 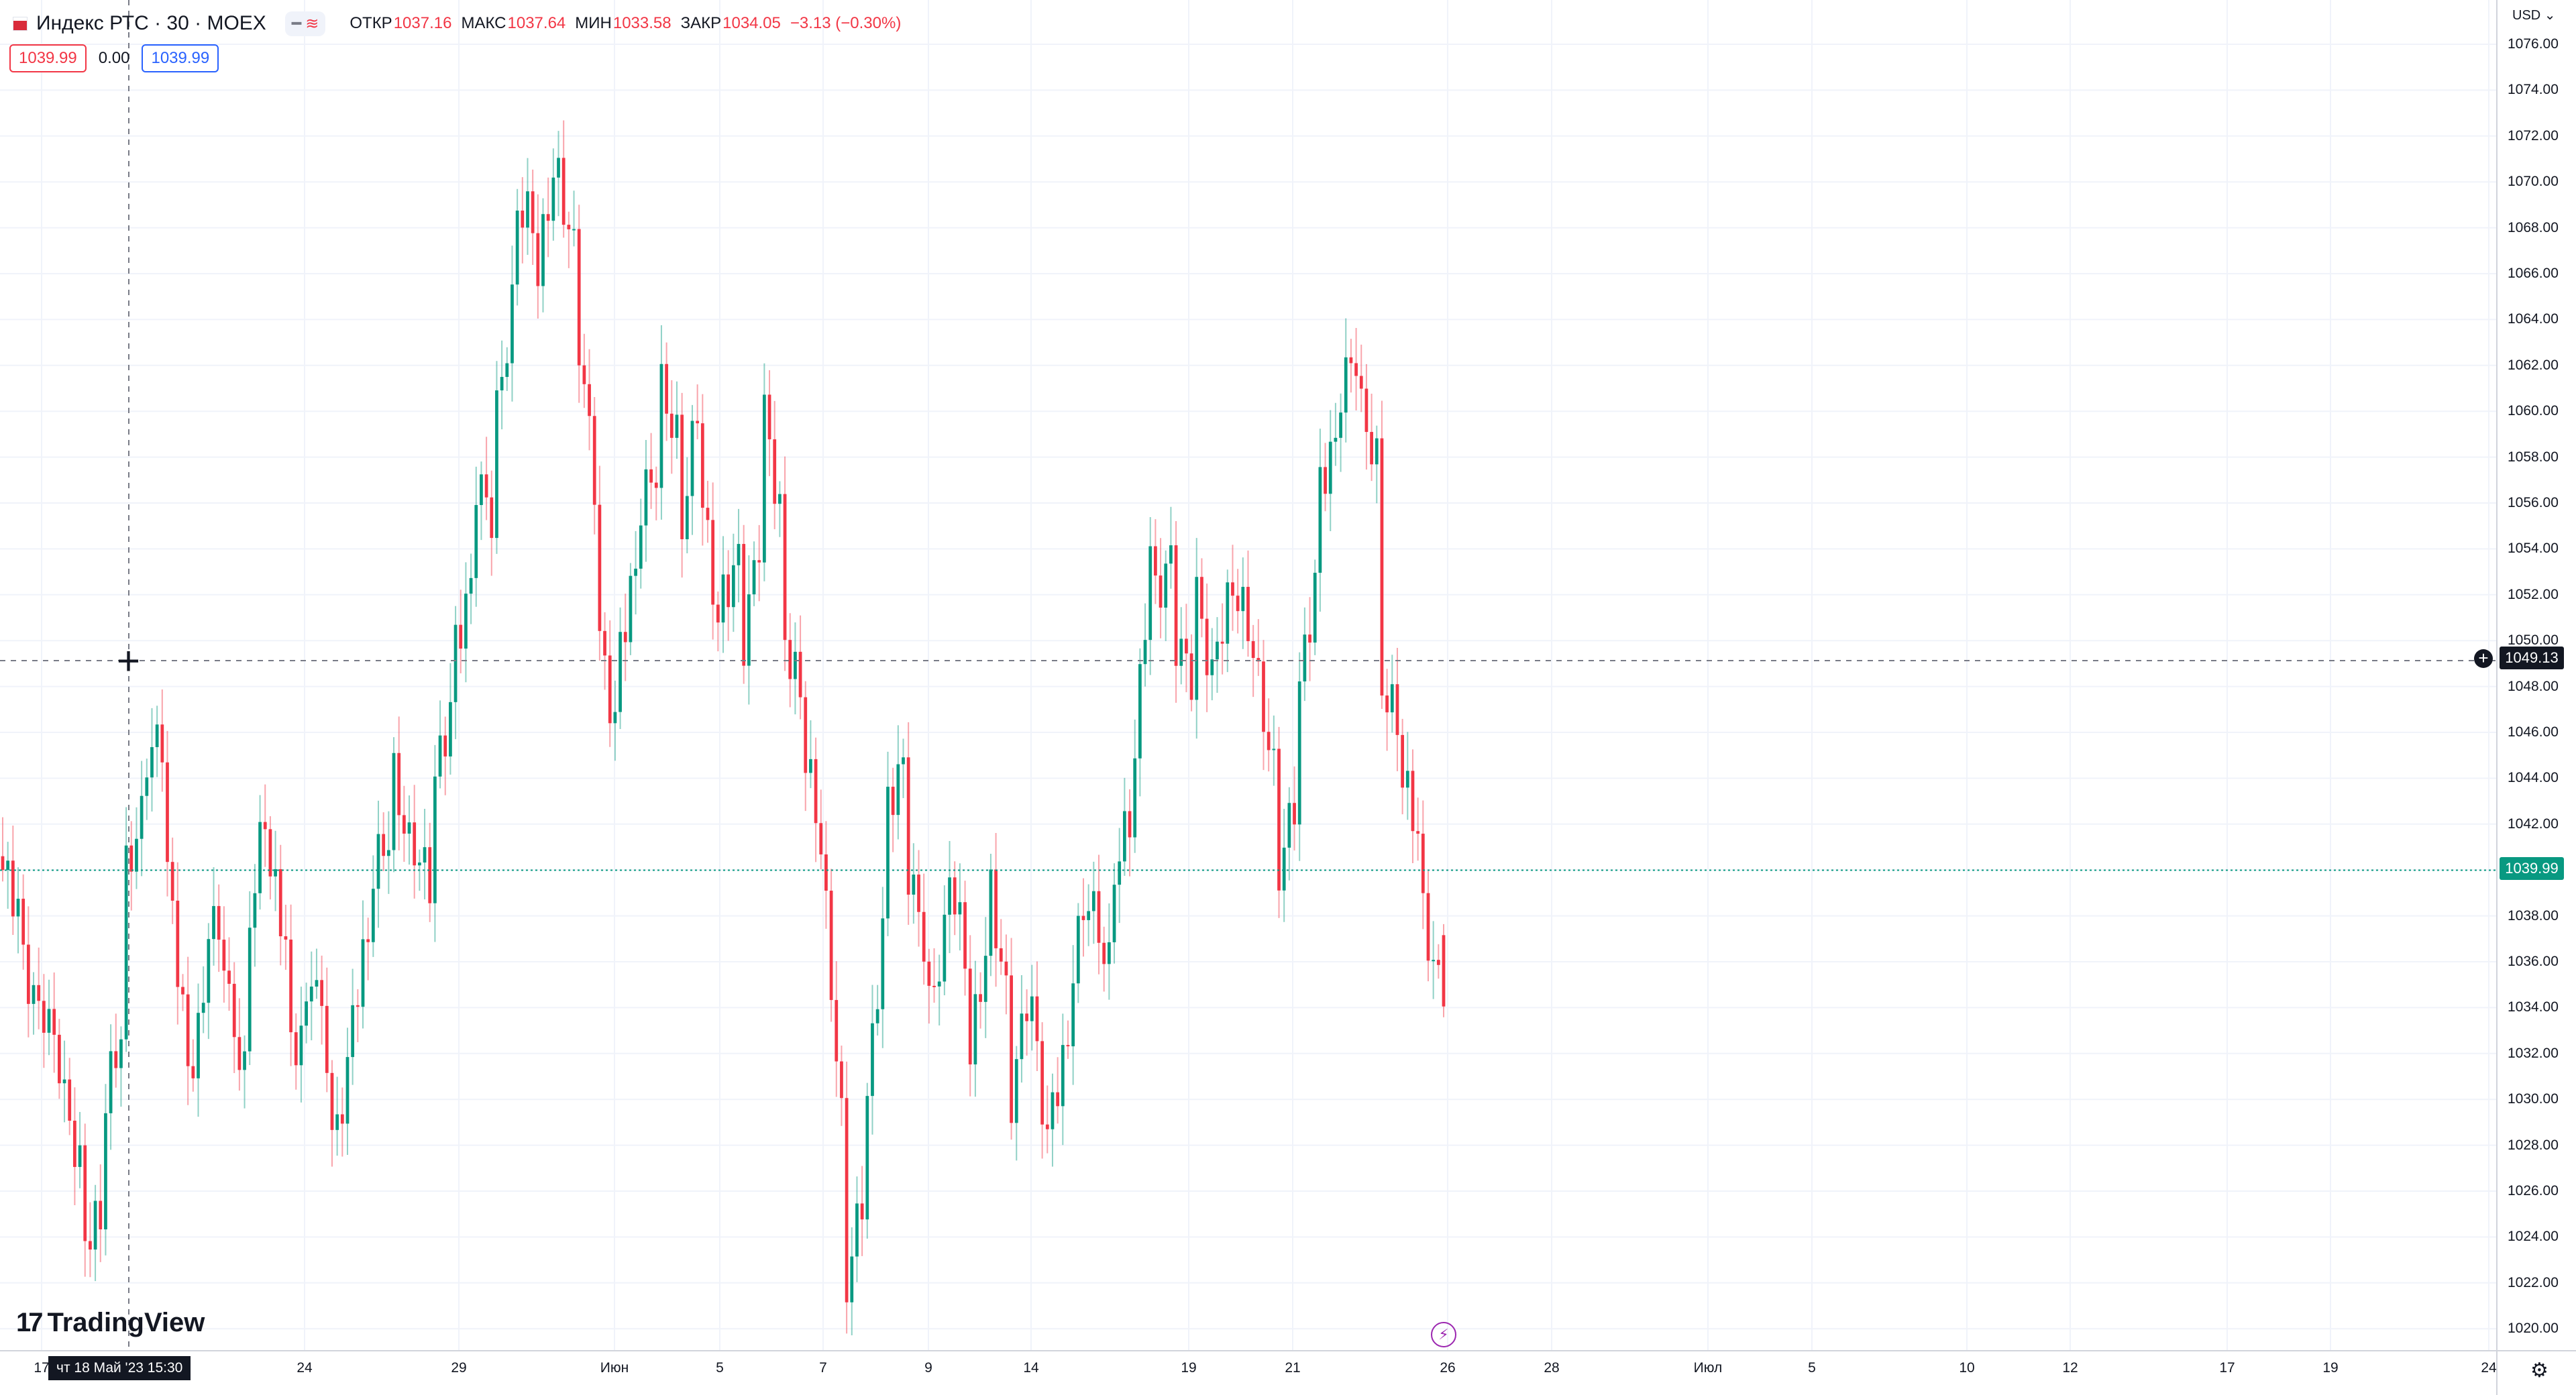 I want to click on legend-toggle-pill: ━ ≋, so click(x=305, y=23).